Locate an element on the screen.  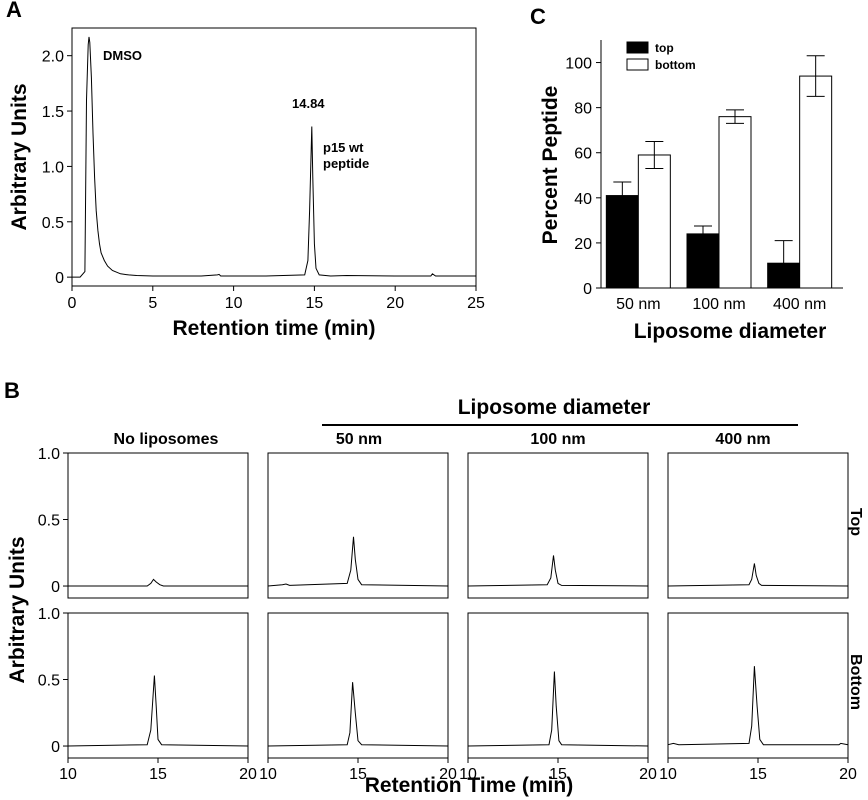
column-title-50nm: 50 nm is located at coordinates (359, 439).